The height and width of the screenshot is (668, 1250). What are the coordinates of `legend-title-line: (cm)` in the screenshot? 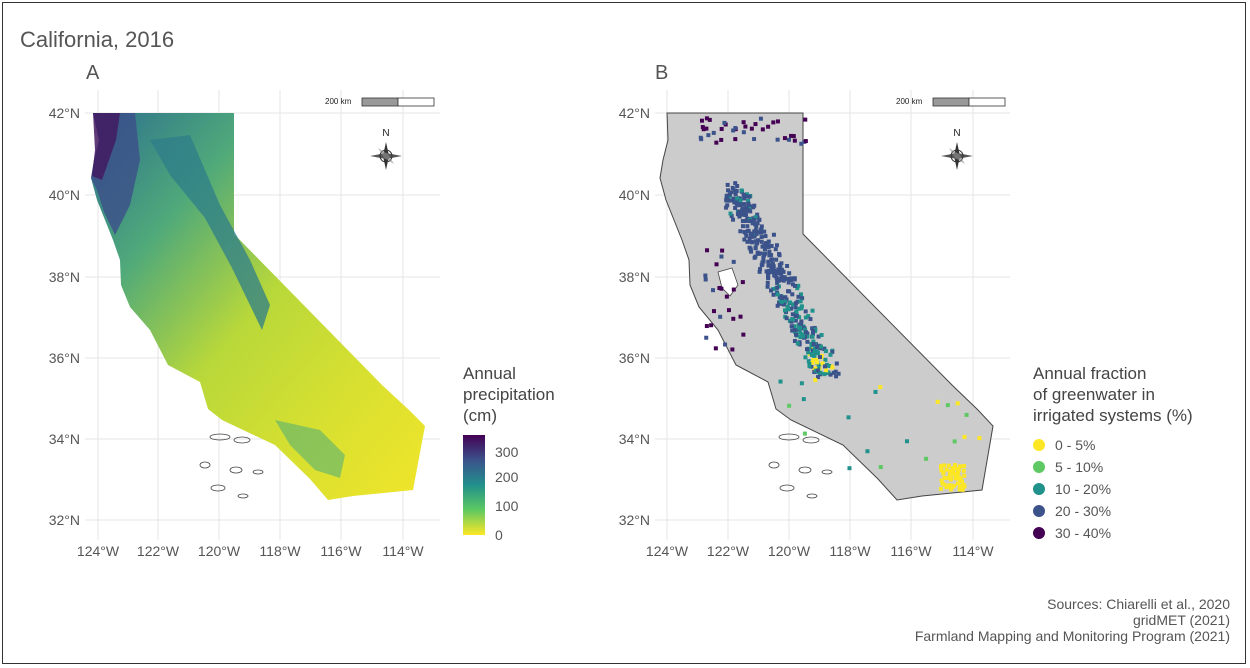 It's located at (480, 415).